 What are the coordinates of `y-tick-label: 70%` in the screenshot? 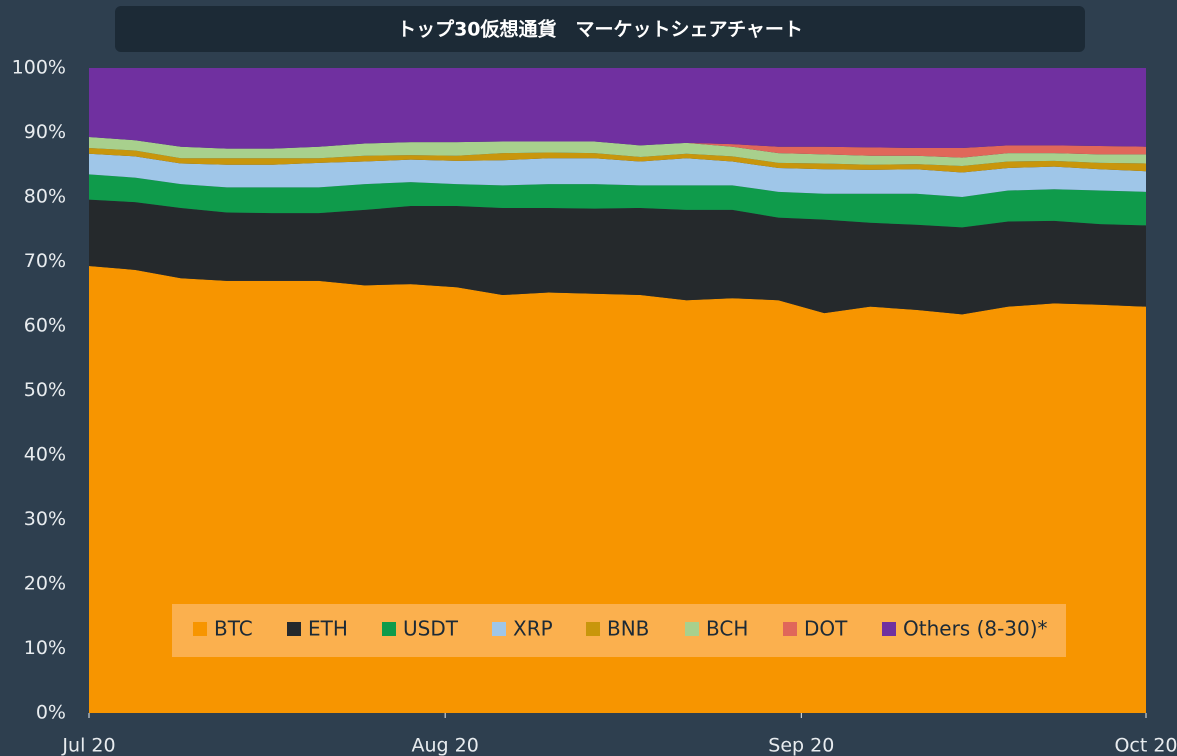 It's located at (45, 261).